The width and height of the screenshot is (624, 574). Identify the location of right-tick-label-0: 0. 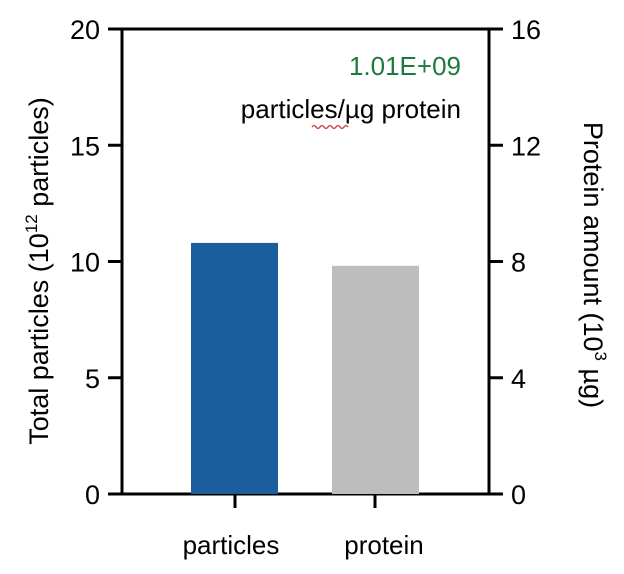
(518, 495).